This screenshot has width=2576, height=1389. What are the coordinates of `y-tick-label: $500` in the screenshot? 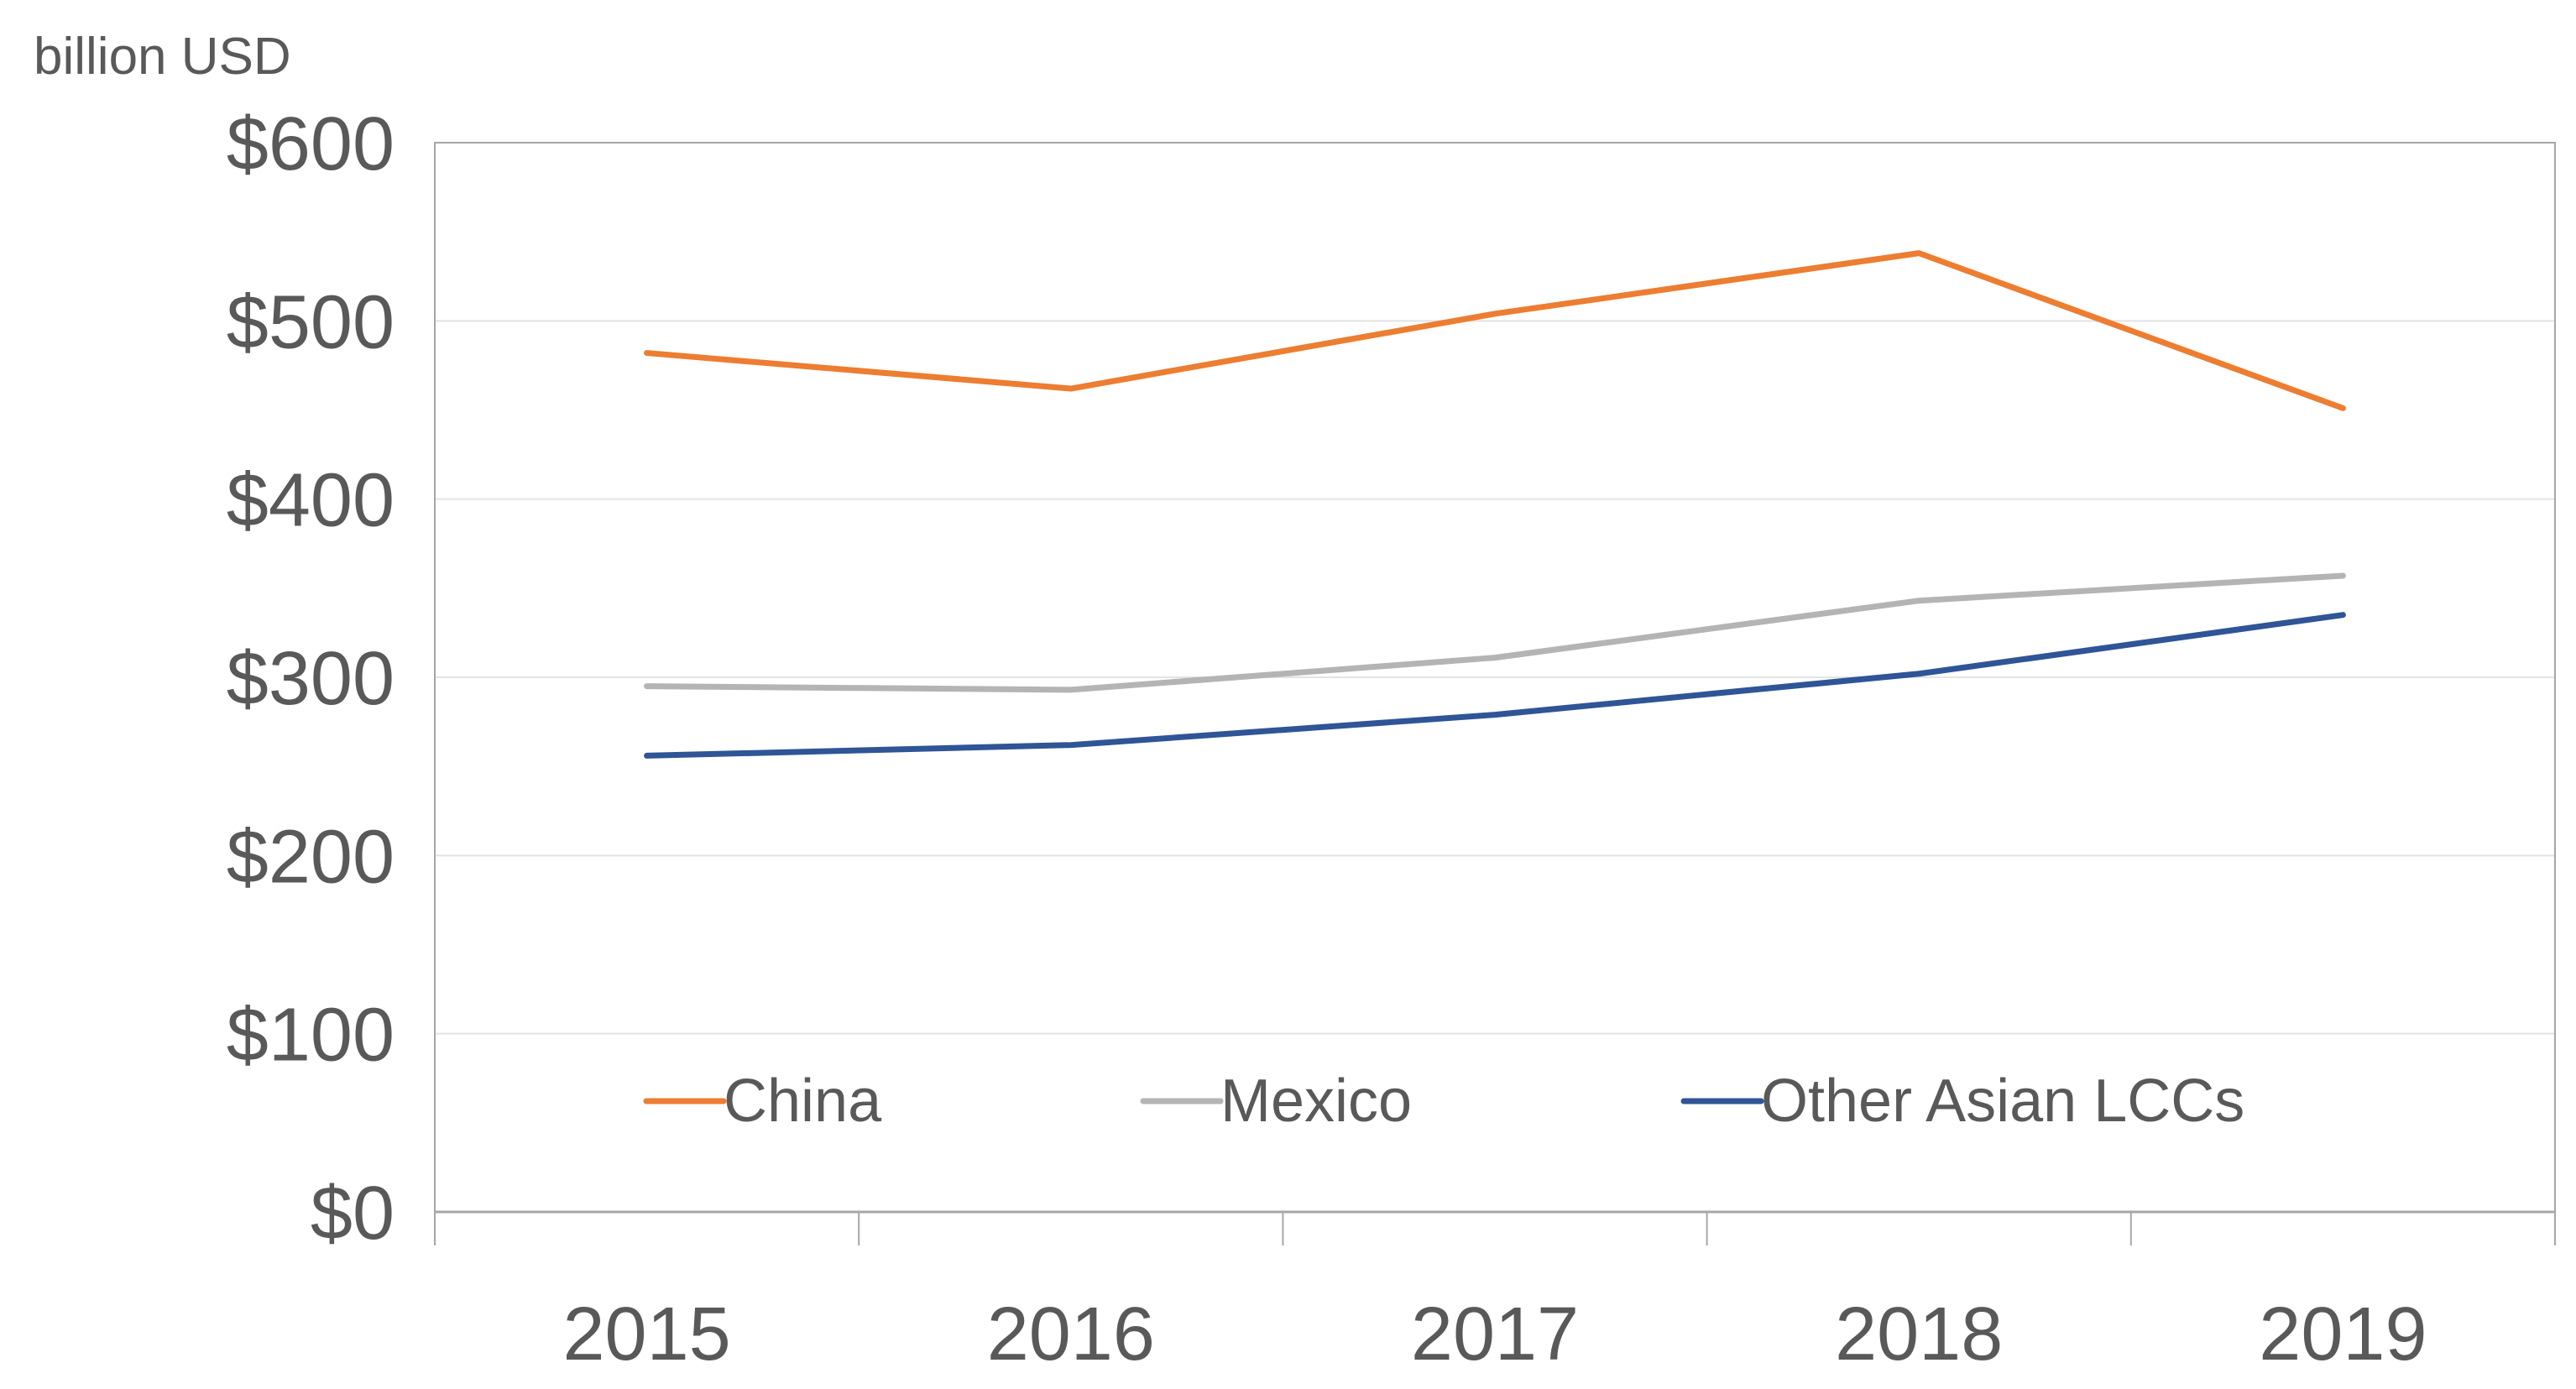 It's located at (310, 322).